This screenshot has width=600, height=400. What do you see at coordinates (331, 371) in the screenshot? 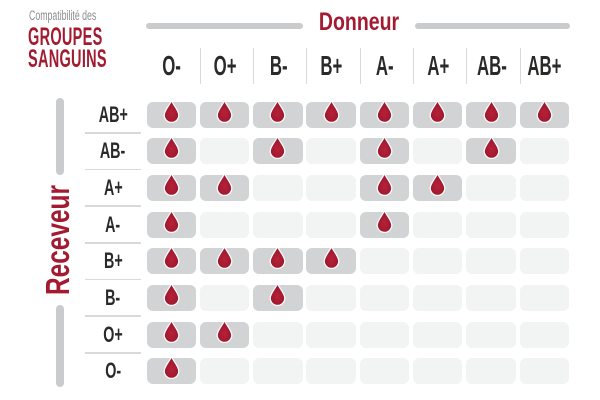
I see `cell-O--B+` at bounding box center [331, 371].